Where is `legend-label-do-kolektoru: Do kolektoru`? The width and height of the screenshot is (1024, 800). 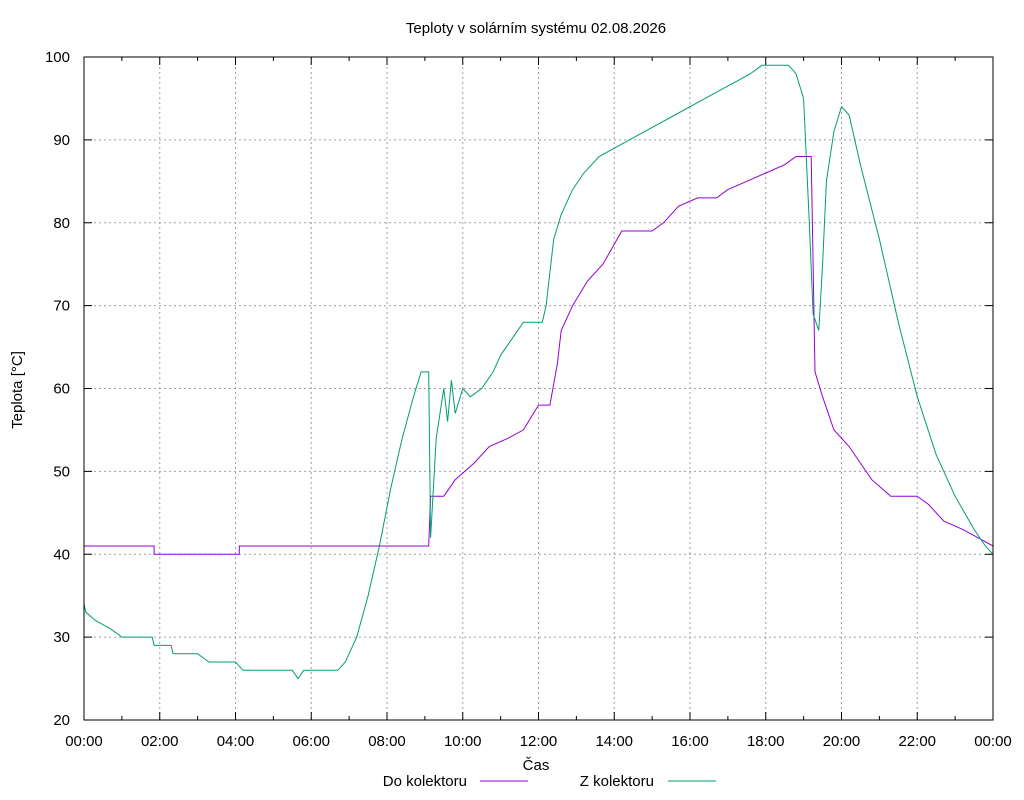 legend-label-do-kolektoru: Do kolektoru is located at coordinates (425, 781).